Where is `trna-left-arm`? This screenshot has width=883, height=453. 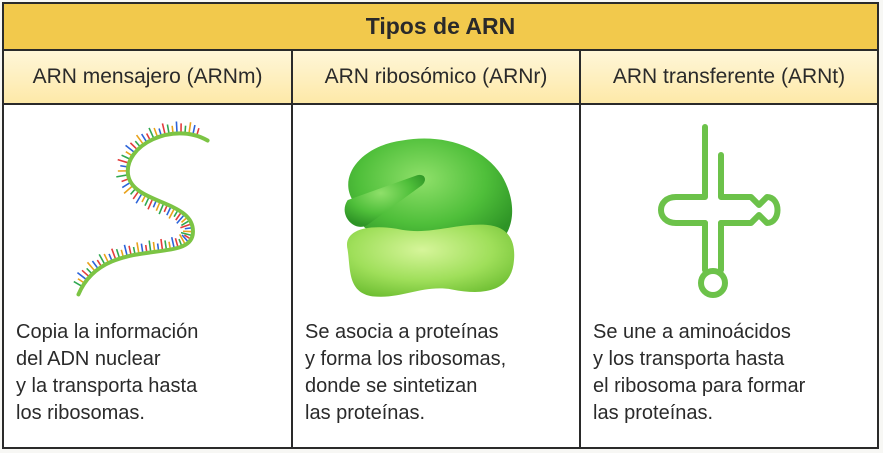
trna-left-arm is located at coordinates (683, 204).